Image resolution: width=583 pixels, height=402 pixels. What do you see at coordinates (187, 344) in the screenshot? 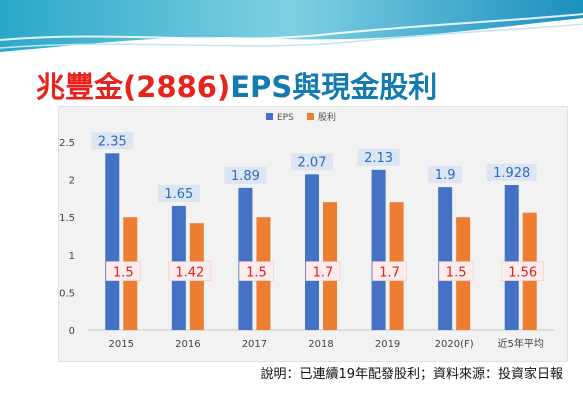
I see `x-category-label: 2016` at bounding box center [187, 344].